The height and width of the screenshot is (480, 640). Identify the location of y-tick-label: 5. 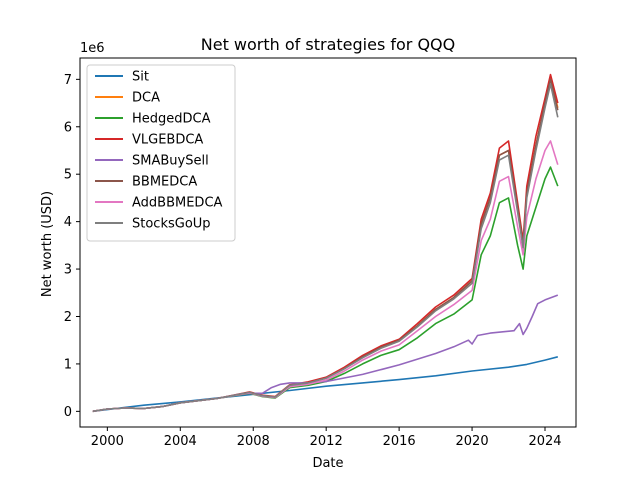
(68, 175).